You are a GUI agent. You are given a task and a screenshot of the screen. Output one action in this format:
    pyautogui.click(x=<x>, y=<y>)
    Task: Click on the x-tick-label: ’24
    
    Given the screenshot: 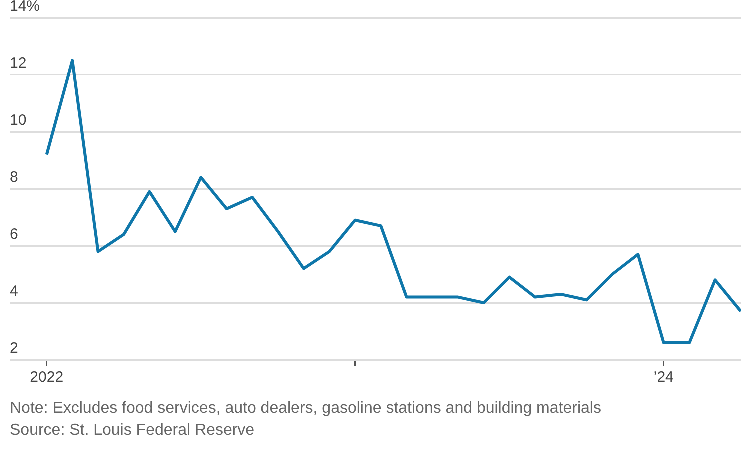 What is the action you would take?
    pyautogui.click(x=664, y=377)
    